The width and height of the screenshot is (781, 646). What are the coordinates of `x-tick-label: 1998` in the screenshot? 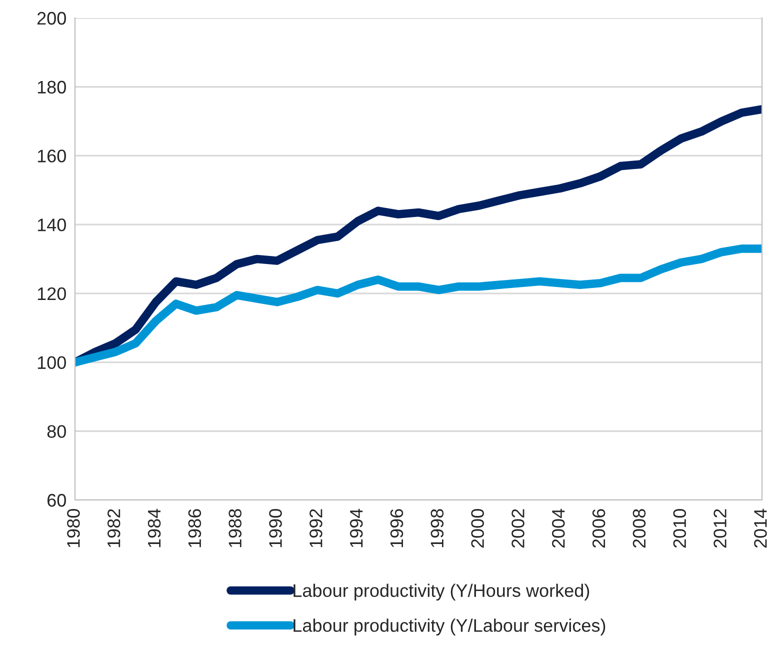 It's located at (437, 528).